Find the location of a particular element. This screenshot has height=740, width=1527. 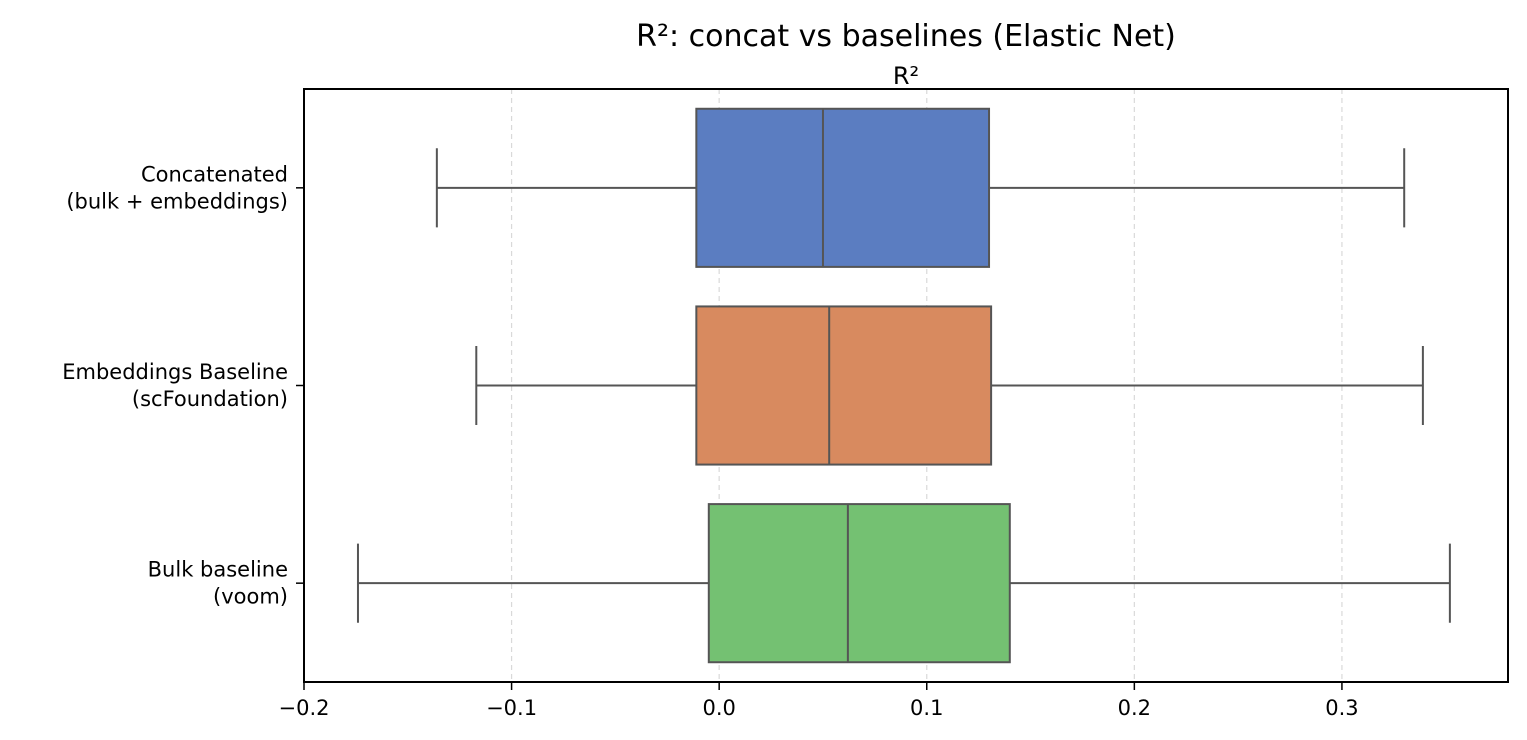

x-tick-label: 0.2 is located at coordinates (1134, 708).